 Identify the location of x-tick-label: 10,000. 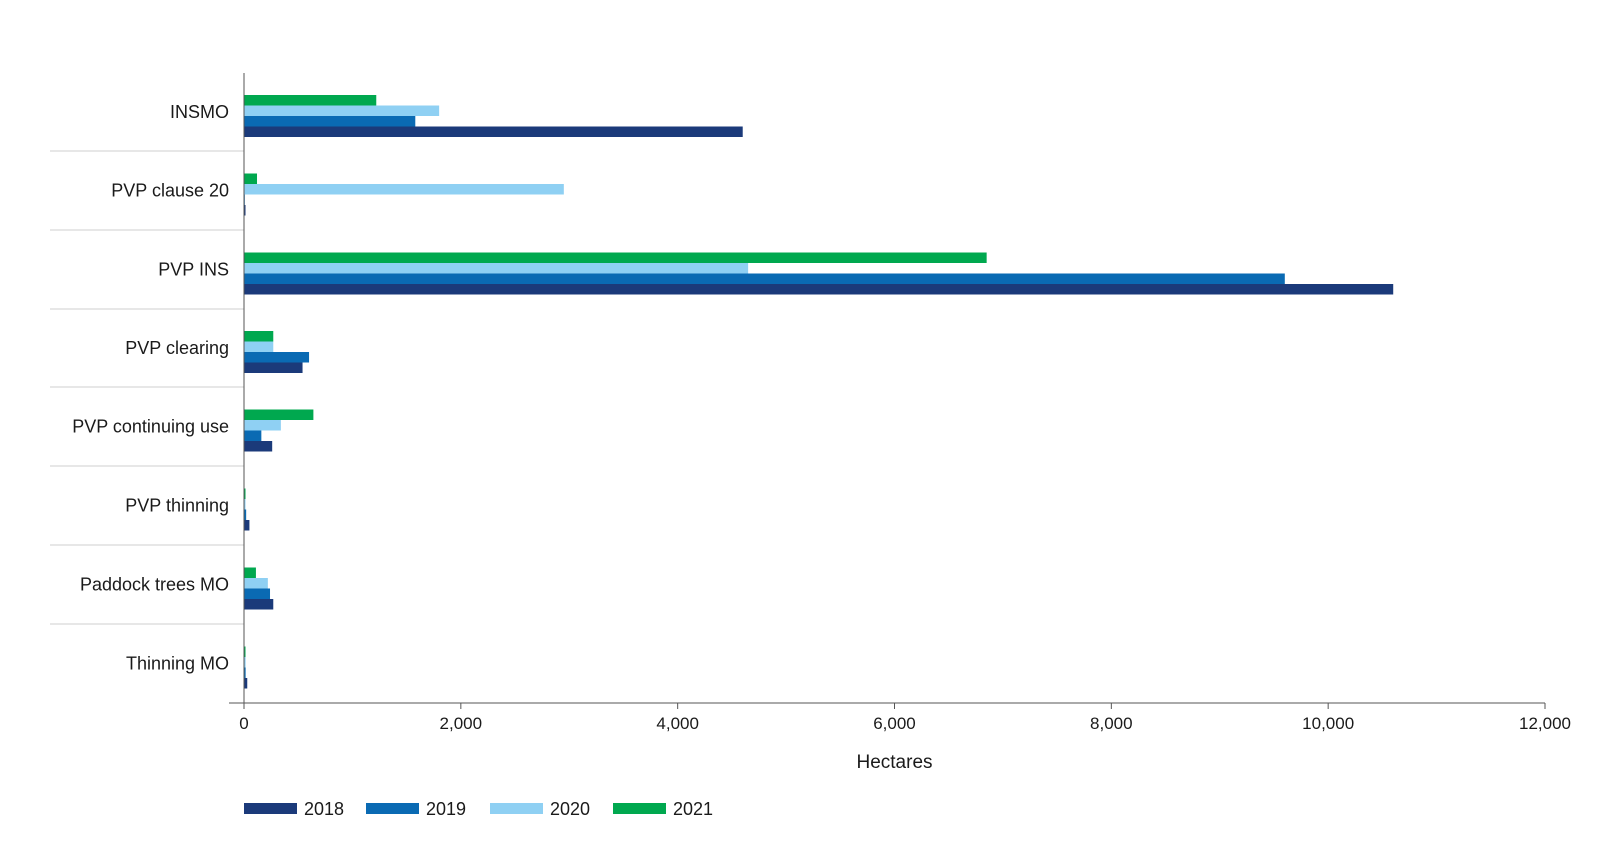
(1328, 723).